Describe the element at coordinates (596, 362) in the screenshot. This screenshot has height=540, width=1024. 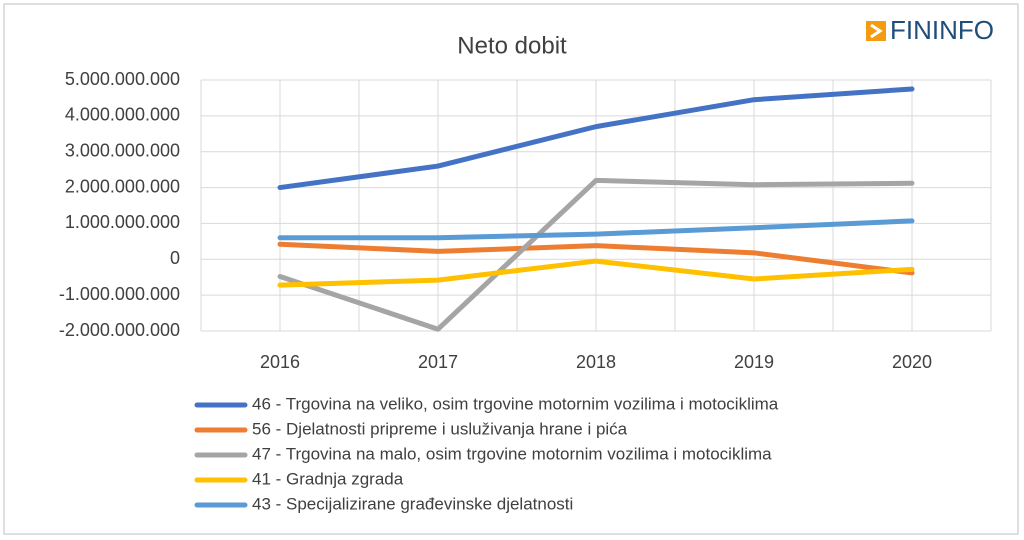
I see `x-tick-label: 2018` at that location.